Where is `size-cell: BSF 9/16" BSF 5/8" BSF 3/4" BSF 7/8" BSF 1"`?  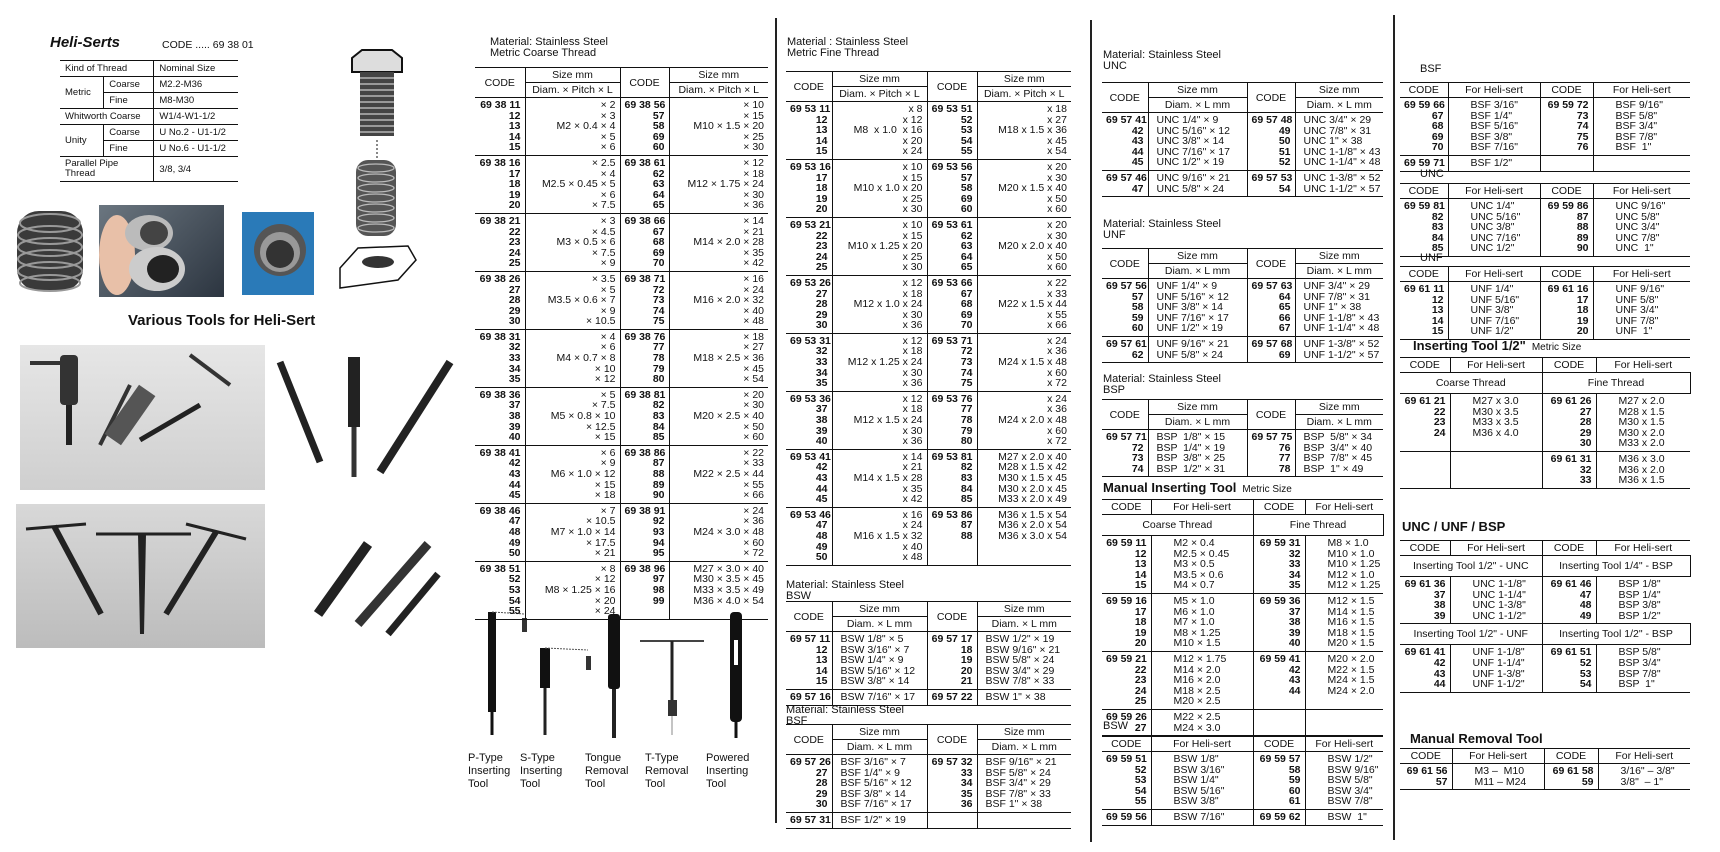 size-cell: BSF 9/16" BSF 5/8" BSF 3/4" BSF 7/8" BSF 1" is located at coordinates (1641, 126).